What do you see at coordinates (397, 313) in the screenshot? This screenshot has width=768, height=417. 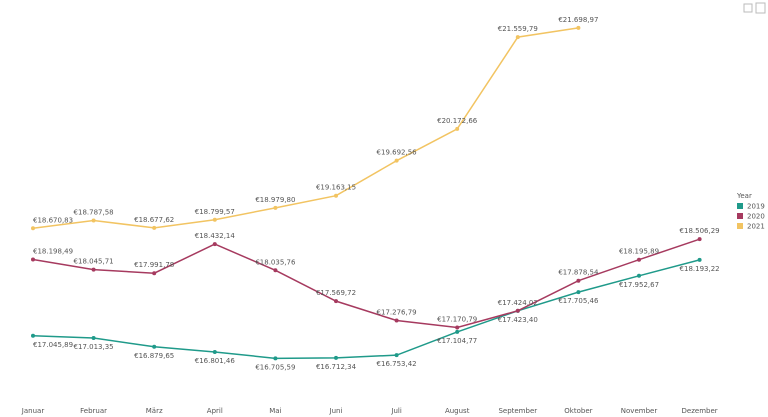 I see `value-label: €17.276,79` at bounding box center [397, 313].